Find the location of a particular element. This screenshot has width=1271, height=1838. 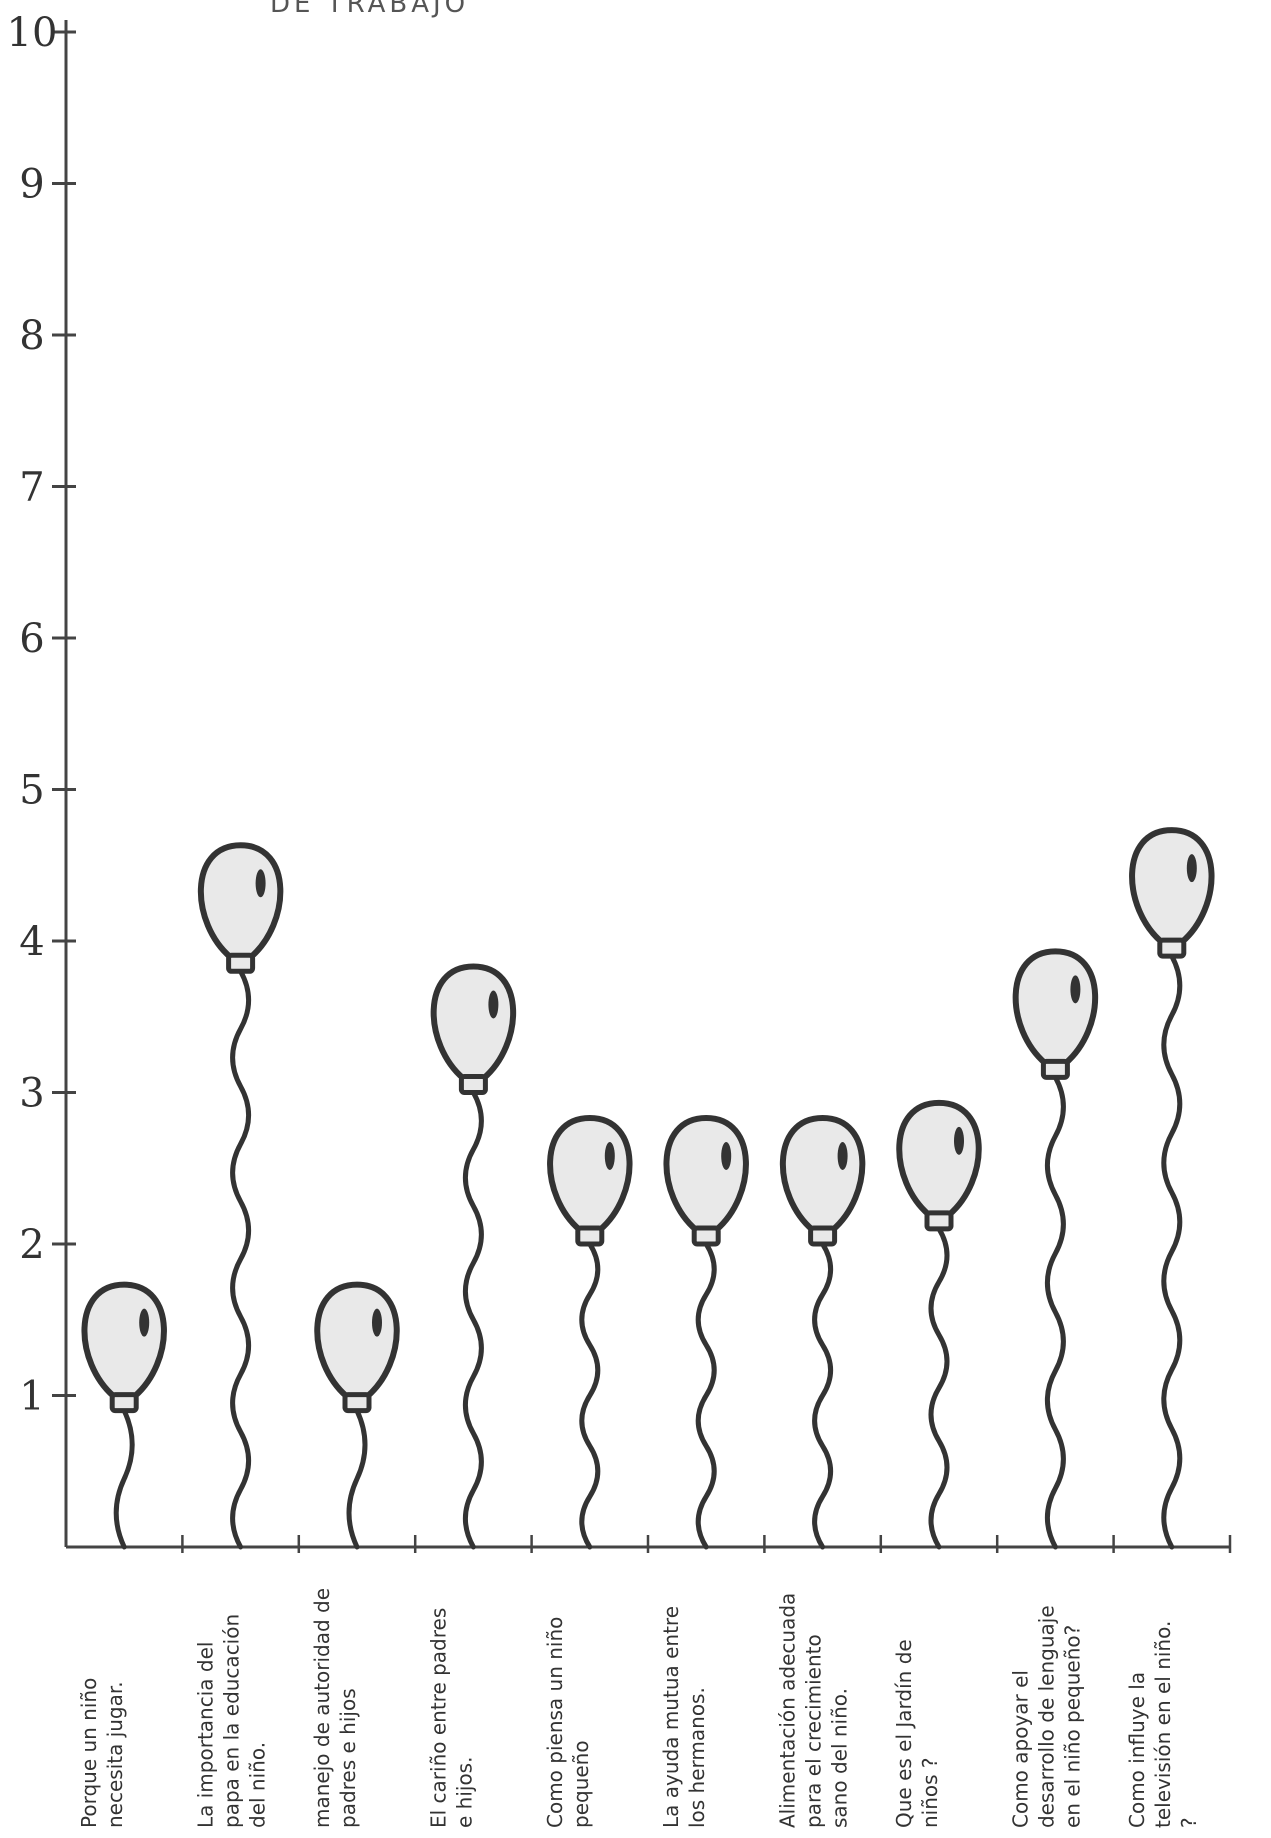

category-label: necesita jugar. is located at coordinates (115, 1754).